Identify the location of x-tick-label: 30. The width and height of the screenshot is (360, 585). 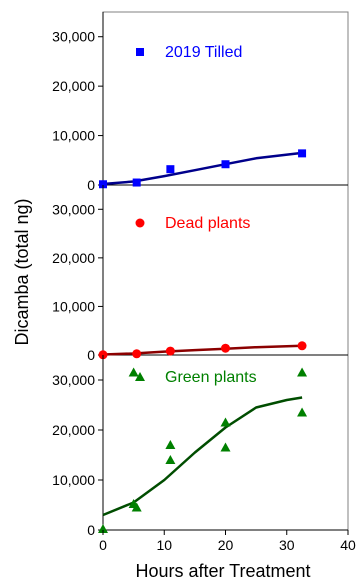
(287, 545).